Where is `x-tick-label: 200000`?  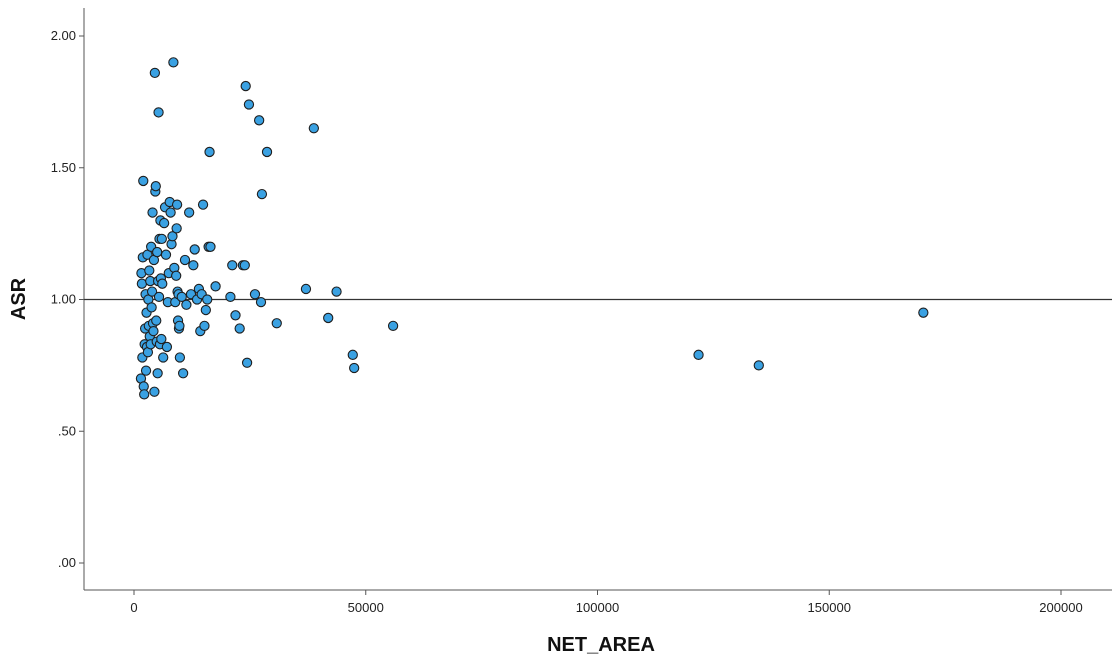 x-tick-label: 200000 is located at coordinates (1060, 607).